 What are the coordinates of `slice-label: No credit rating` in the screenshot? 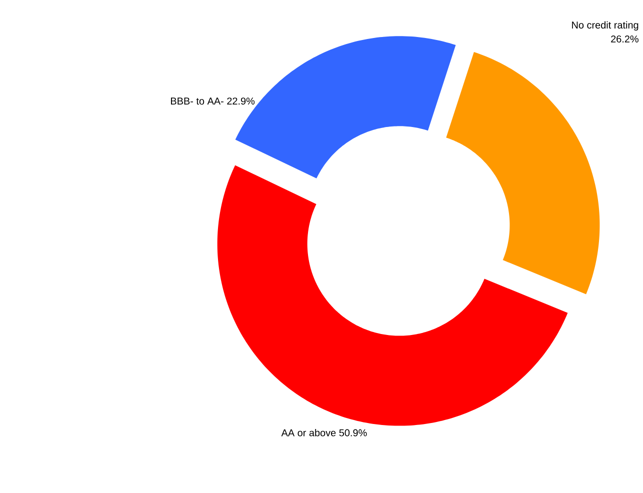 It's located at (605, 26).